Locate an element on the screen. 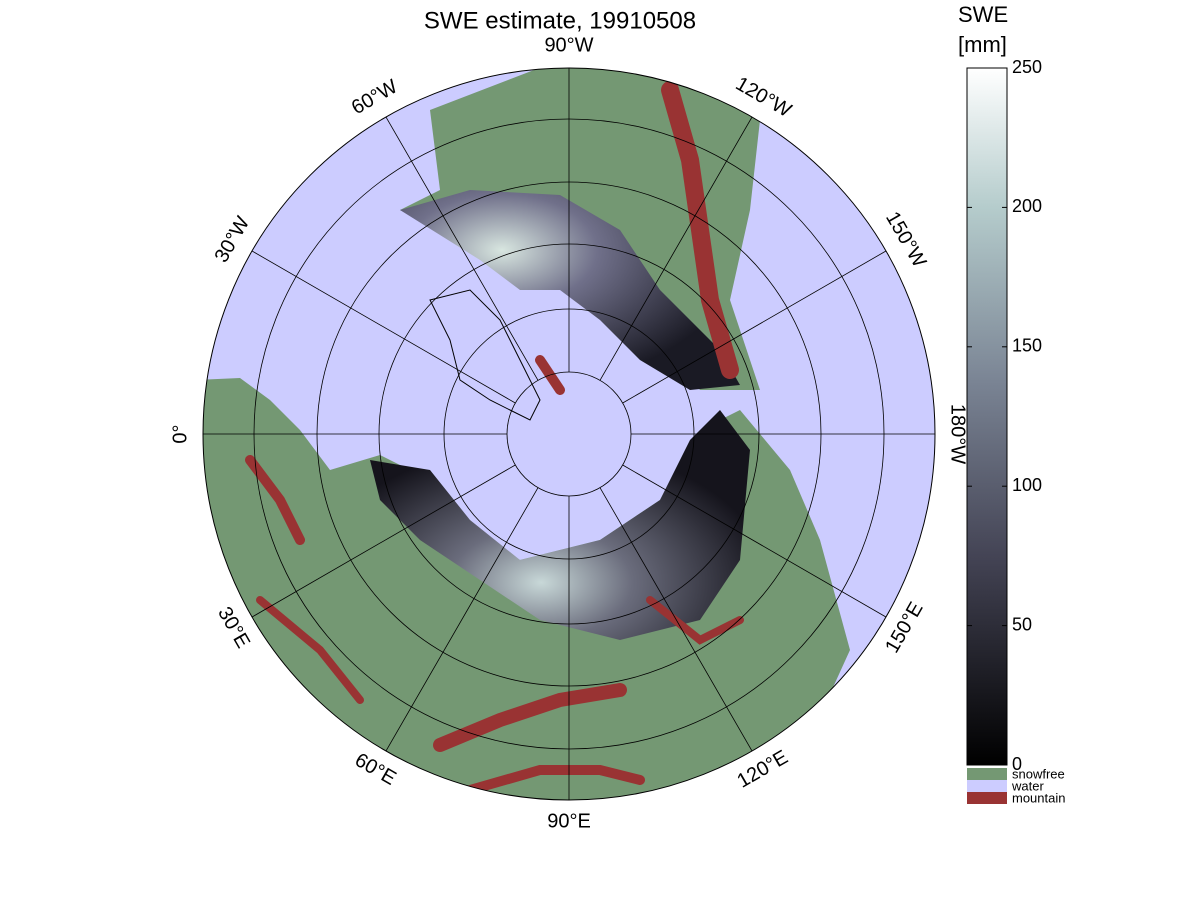  category-label: water is located at coordinates (1027, 785).